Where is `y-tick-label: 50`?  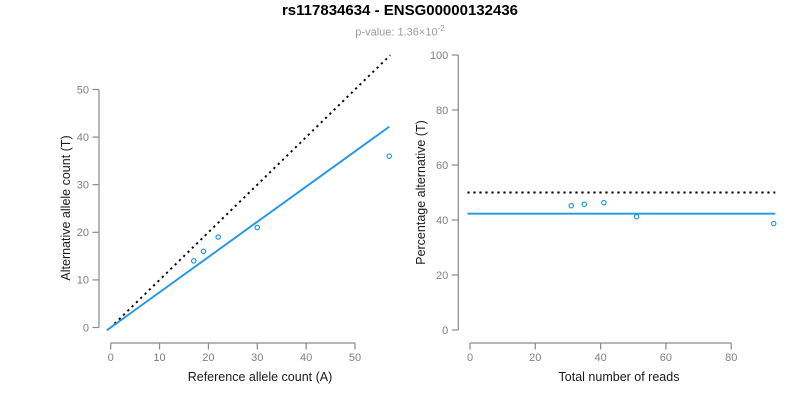
y-tick-label: 50 is located at coordinates (83, 90).